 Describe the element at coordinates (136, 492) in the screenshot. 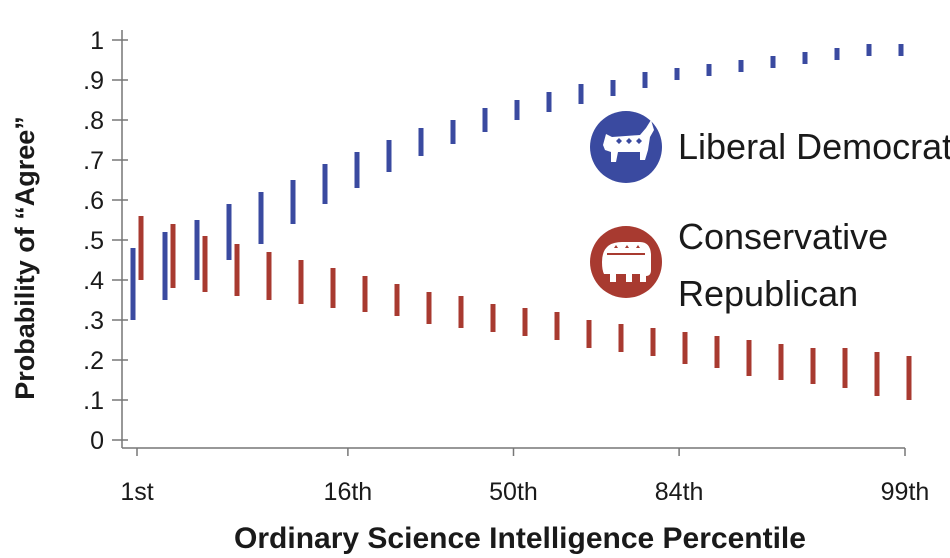

I see `x-tick-label: 1st` at that location.